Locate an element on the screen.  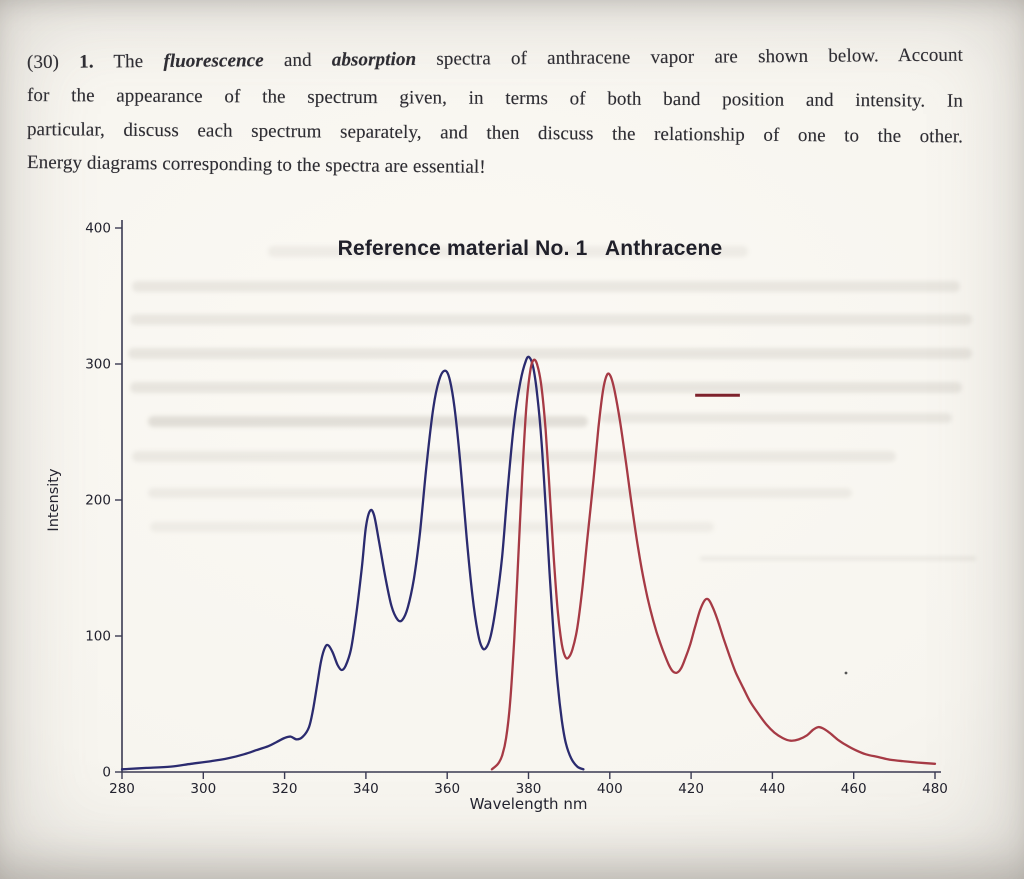
word-absorption: absorption is located at coordinates (374, 59).